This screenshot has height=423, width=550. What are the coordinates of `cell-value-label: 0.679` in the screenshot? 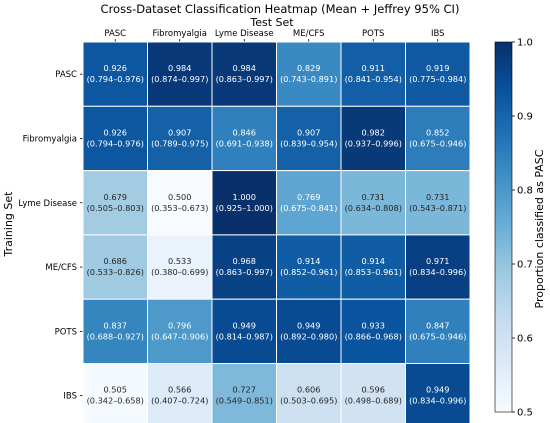 It's located at (115, 197).